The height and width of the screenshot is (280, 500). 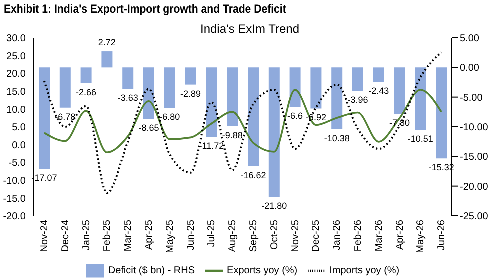 What do you see at coordinates (65, 117) in the screenshot?
I see `data-label: -6.78` at bounding box center [65, 117].